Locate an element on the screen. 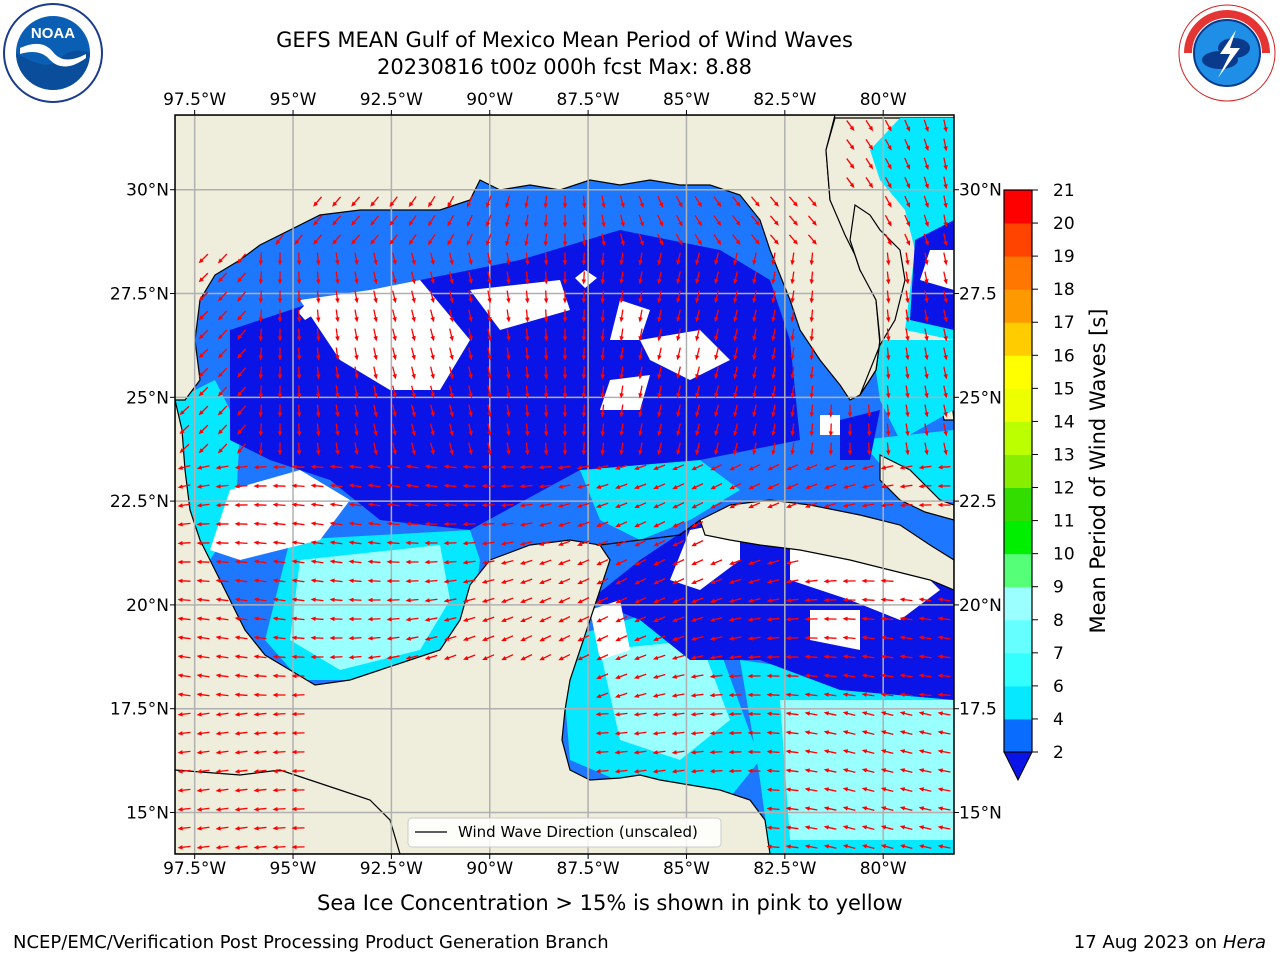 The image size is (1280, 960). lat-label-left: 27.5°N is located at coordinates (139, 295).